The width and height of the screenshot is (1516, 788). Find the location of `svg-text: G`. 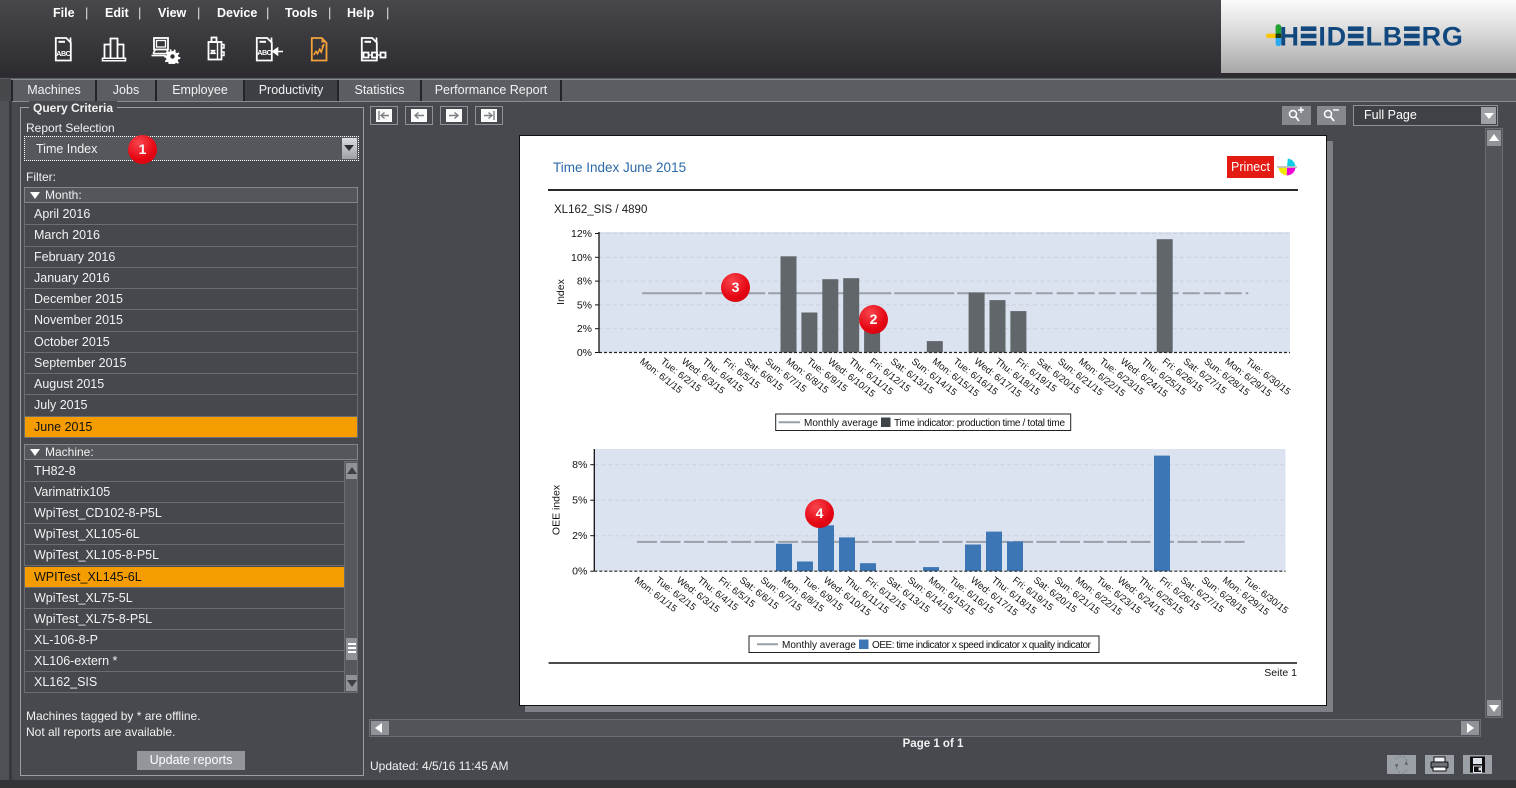

svg-text: G is located at coordinates (1452, 37).